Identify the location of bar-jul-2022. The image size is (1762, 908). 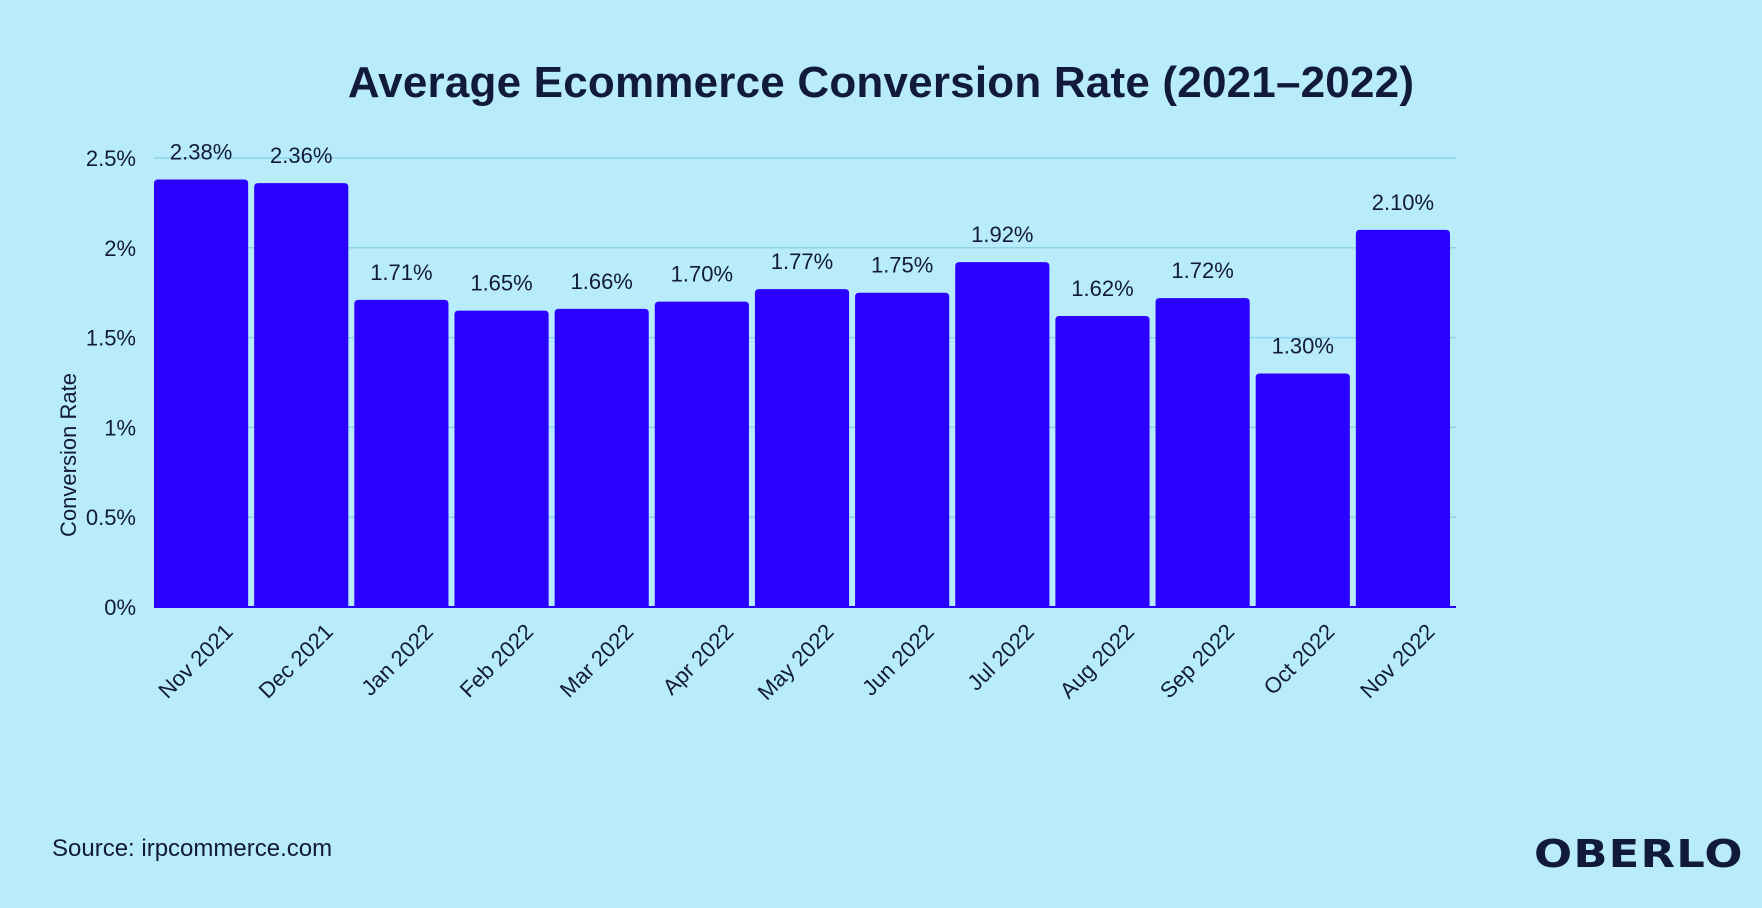
(1002, 434).